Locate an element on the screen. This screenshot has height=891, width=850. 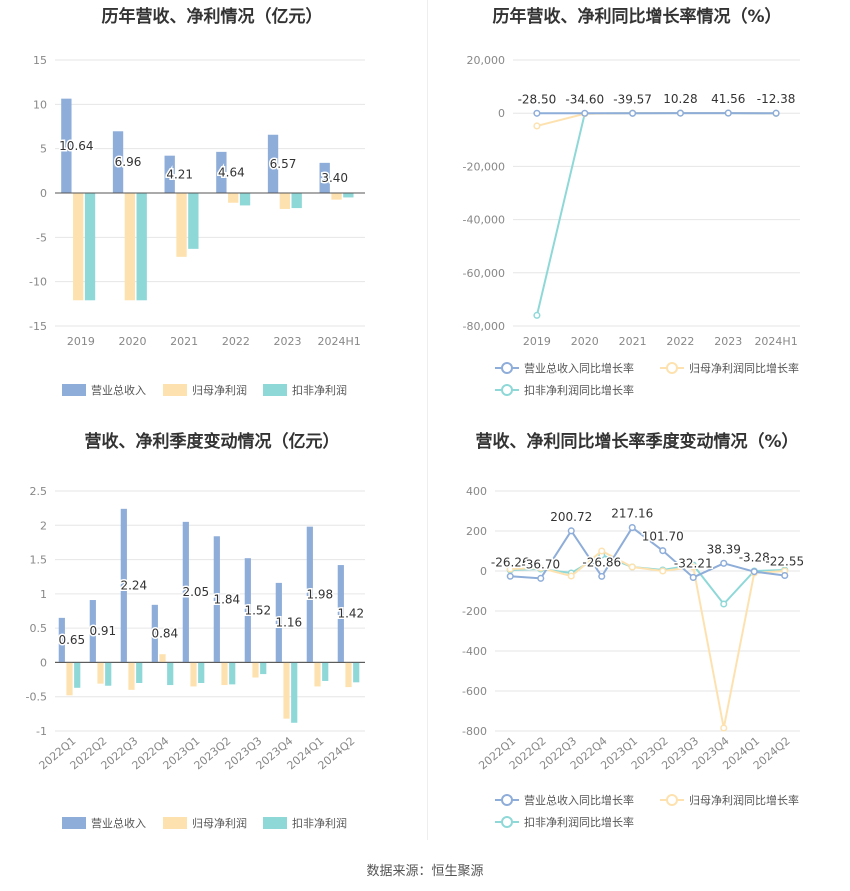
data-label: -34.60 is located at coordinates (584, 99).